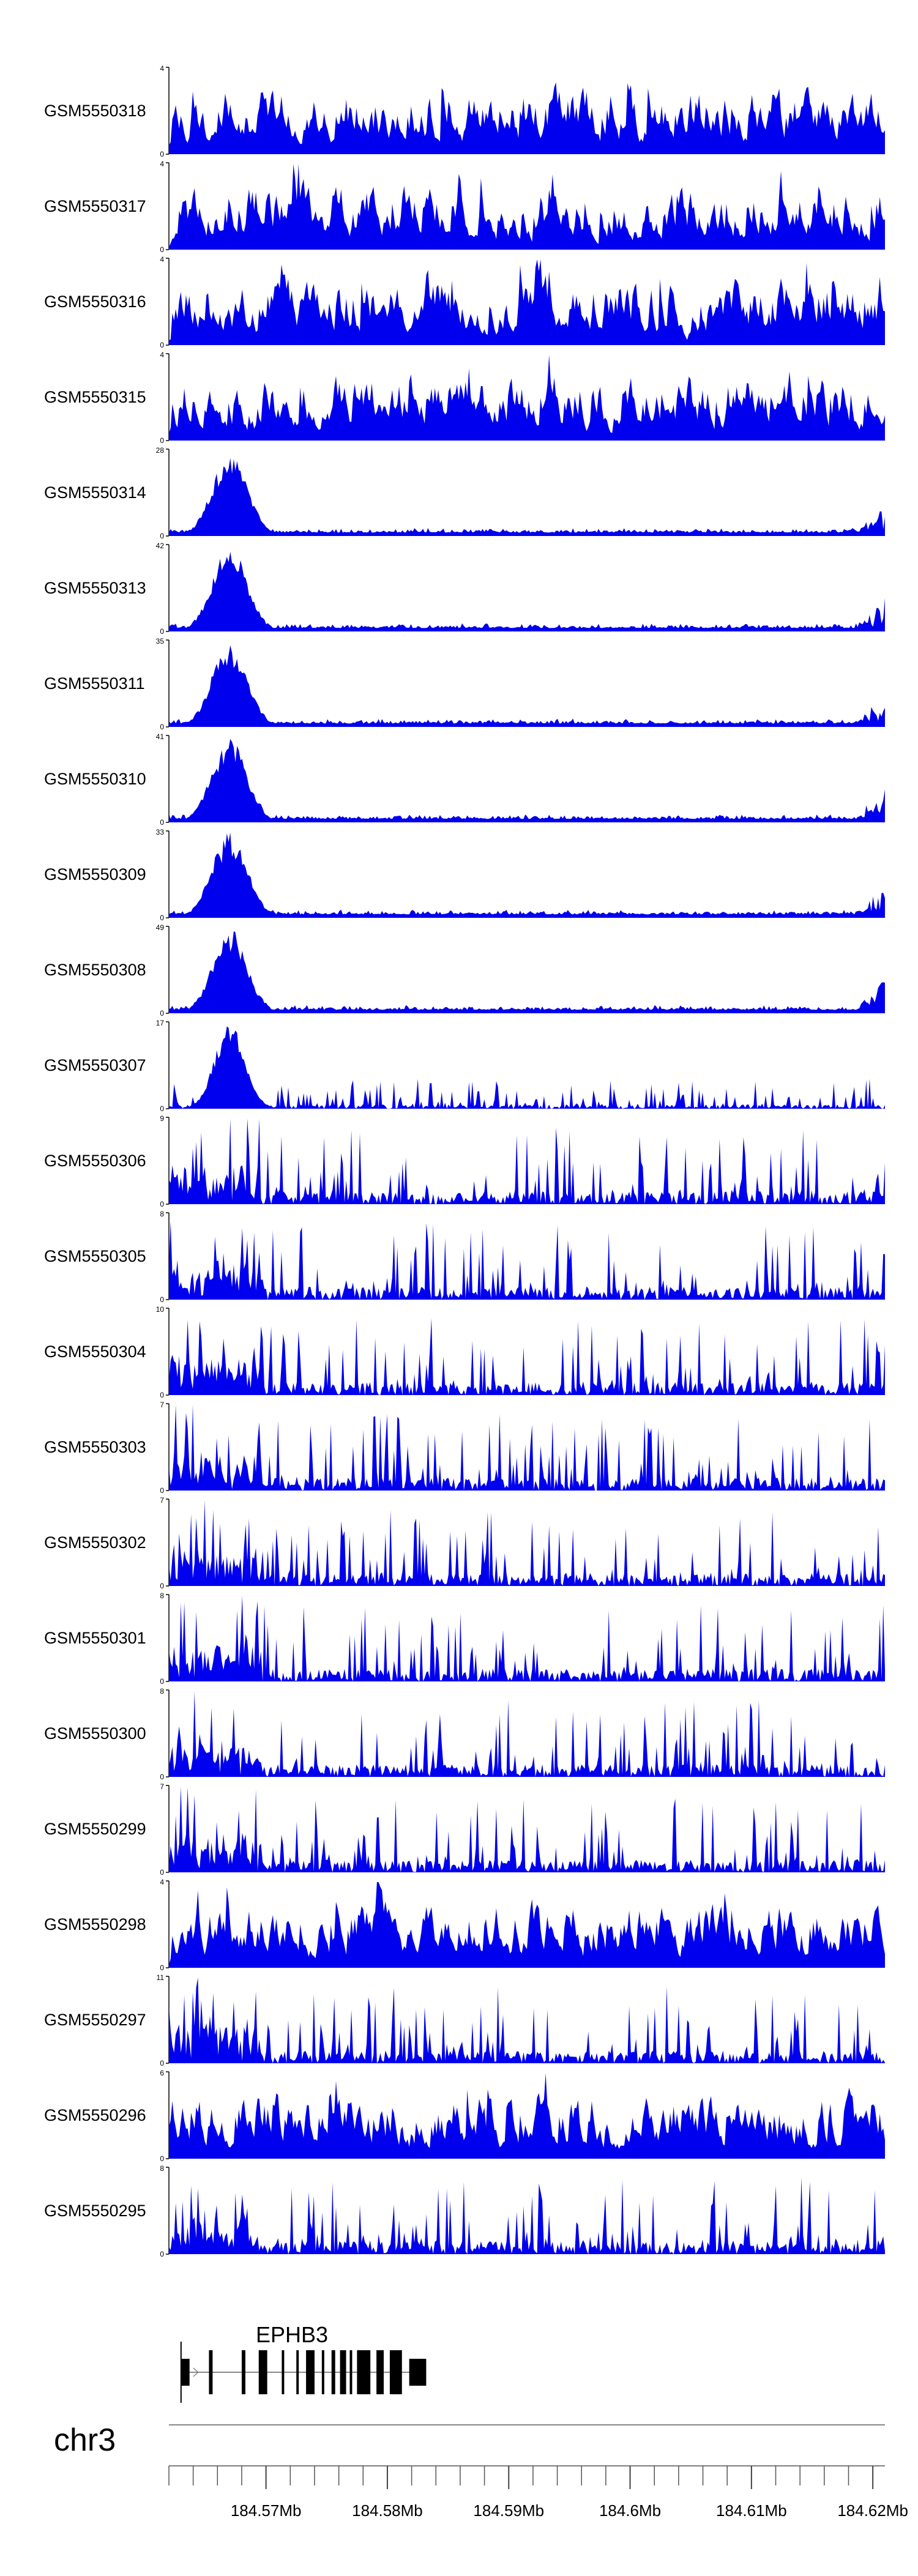 The height and width of the screenshot is (2576, 918). What do you see at coordinates (508, 2510) in the screenshot?
I see `x-axis-tick-label: 184.59Mb` at bounding box center [508, 2510].